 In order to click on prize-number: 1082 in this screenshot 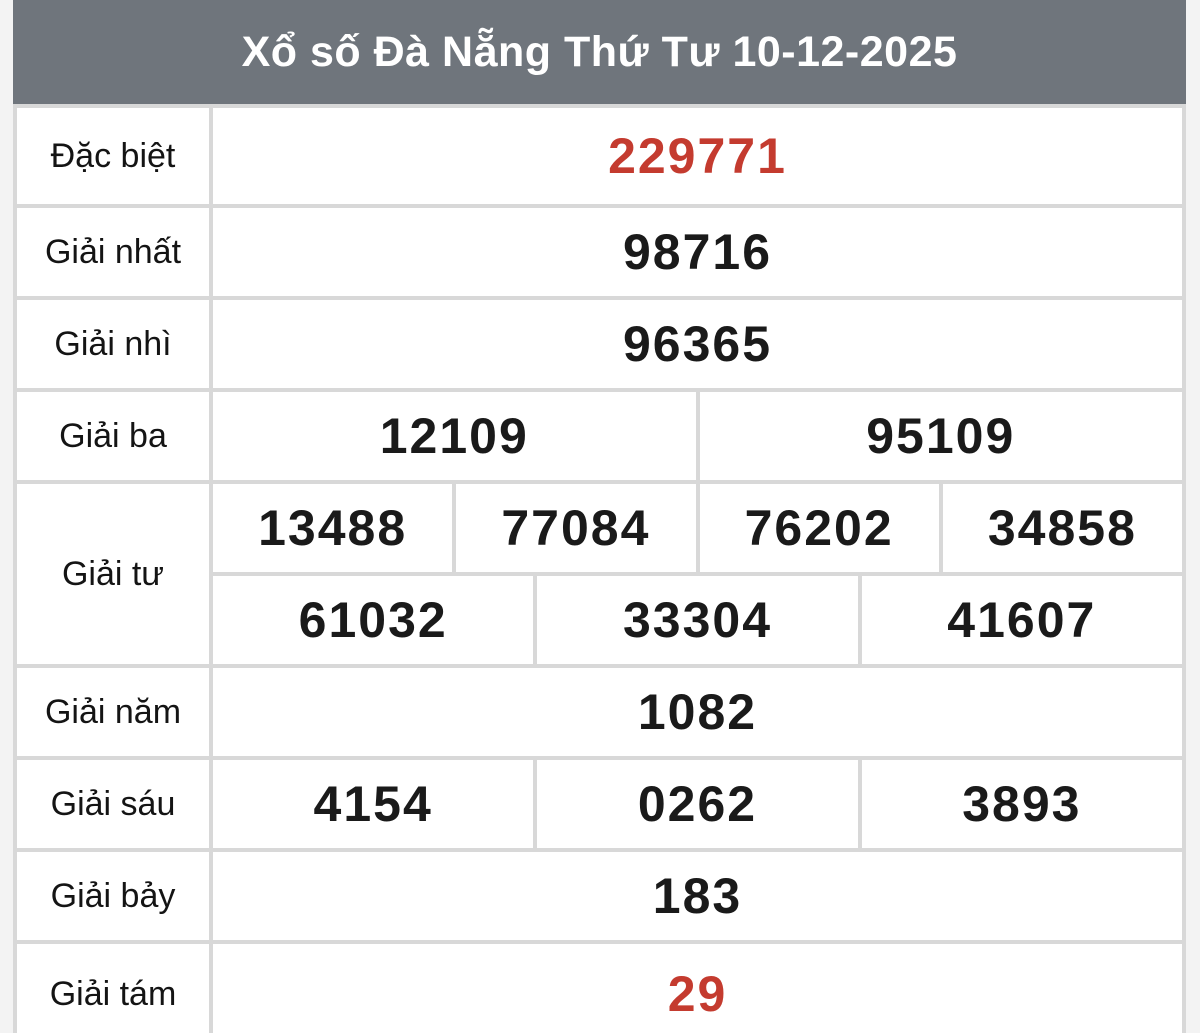, I will do `click(697, 712)`.